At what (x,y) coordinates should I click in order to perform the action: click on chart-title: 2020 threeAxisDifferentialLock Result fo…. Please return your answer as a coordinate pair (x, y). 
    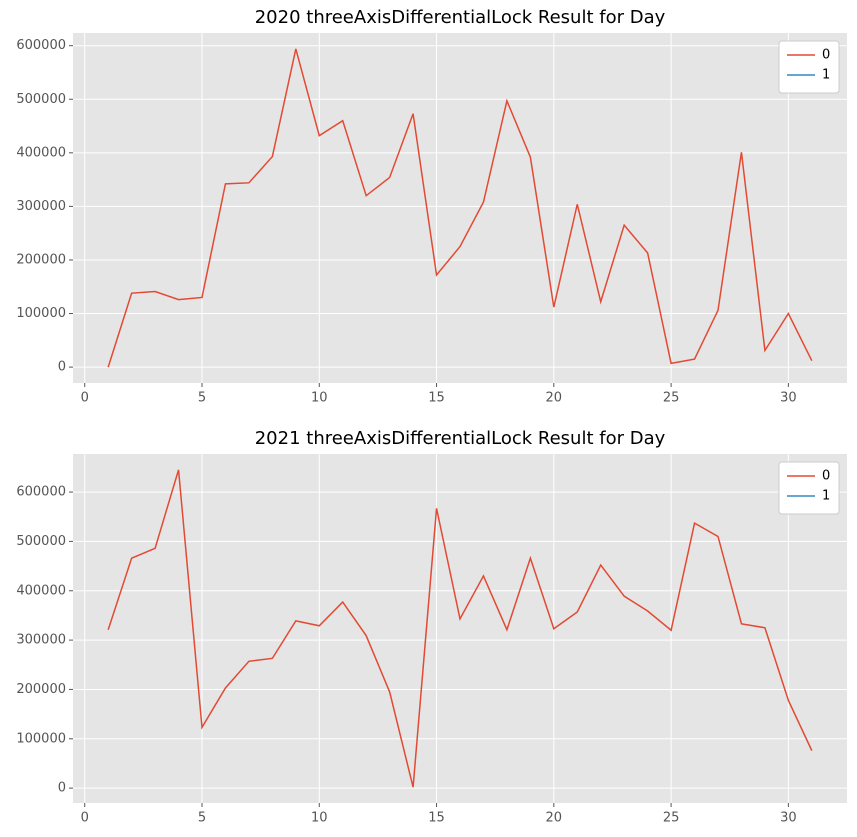
    Looking at the image, I should click on (460, 17).